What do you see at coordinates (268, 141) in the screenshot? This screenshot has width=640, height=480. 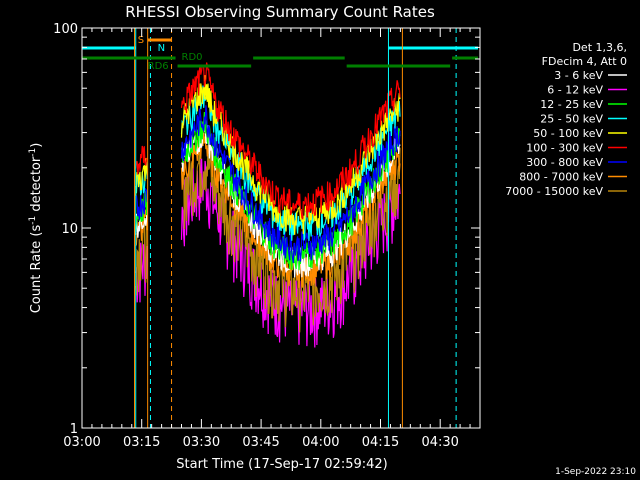 I see `series-line-100-300-kev` at bounding box center [268, 141].